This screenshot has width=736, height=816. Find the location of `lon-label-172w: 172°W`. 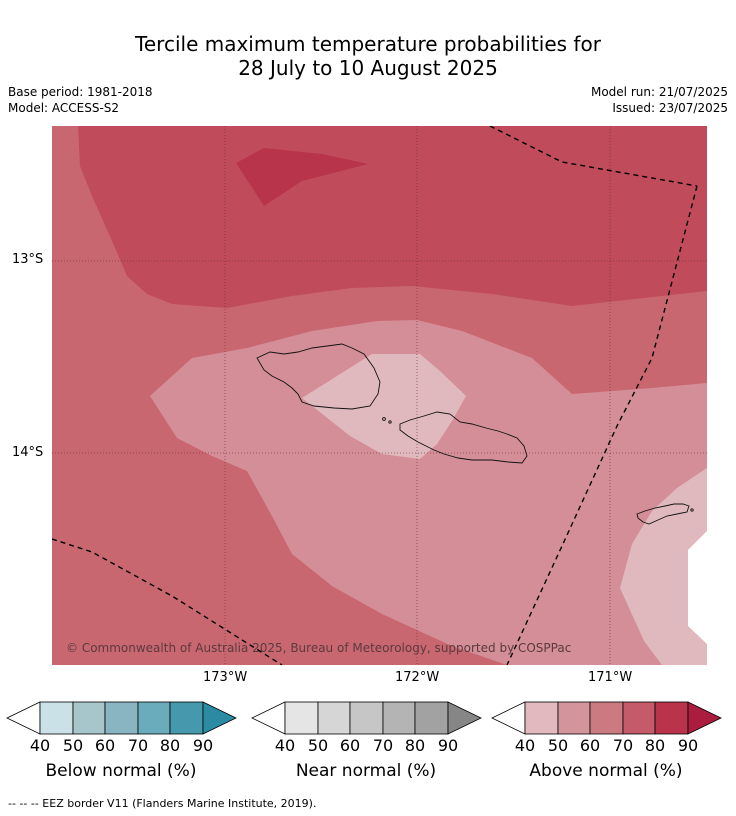

lon-label-172w: 172°W is located at coordinates (417, 677).